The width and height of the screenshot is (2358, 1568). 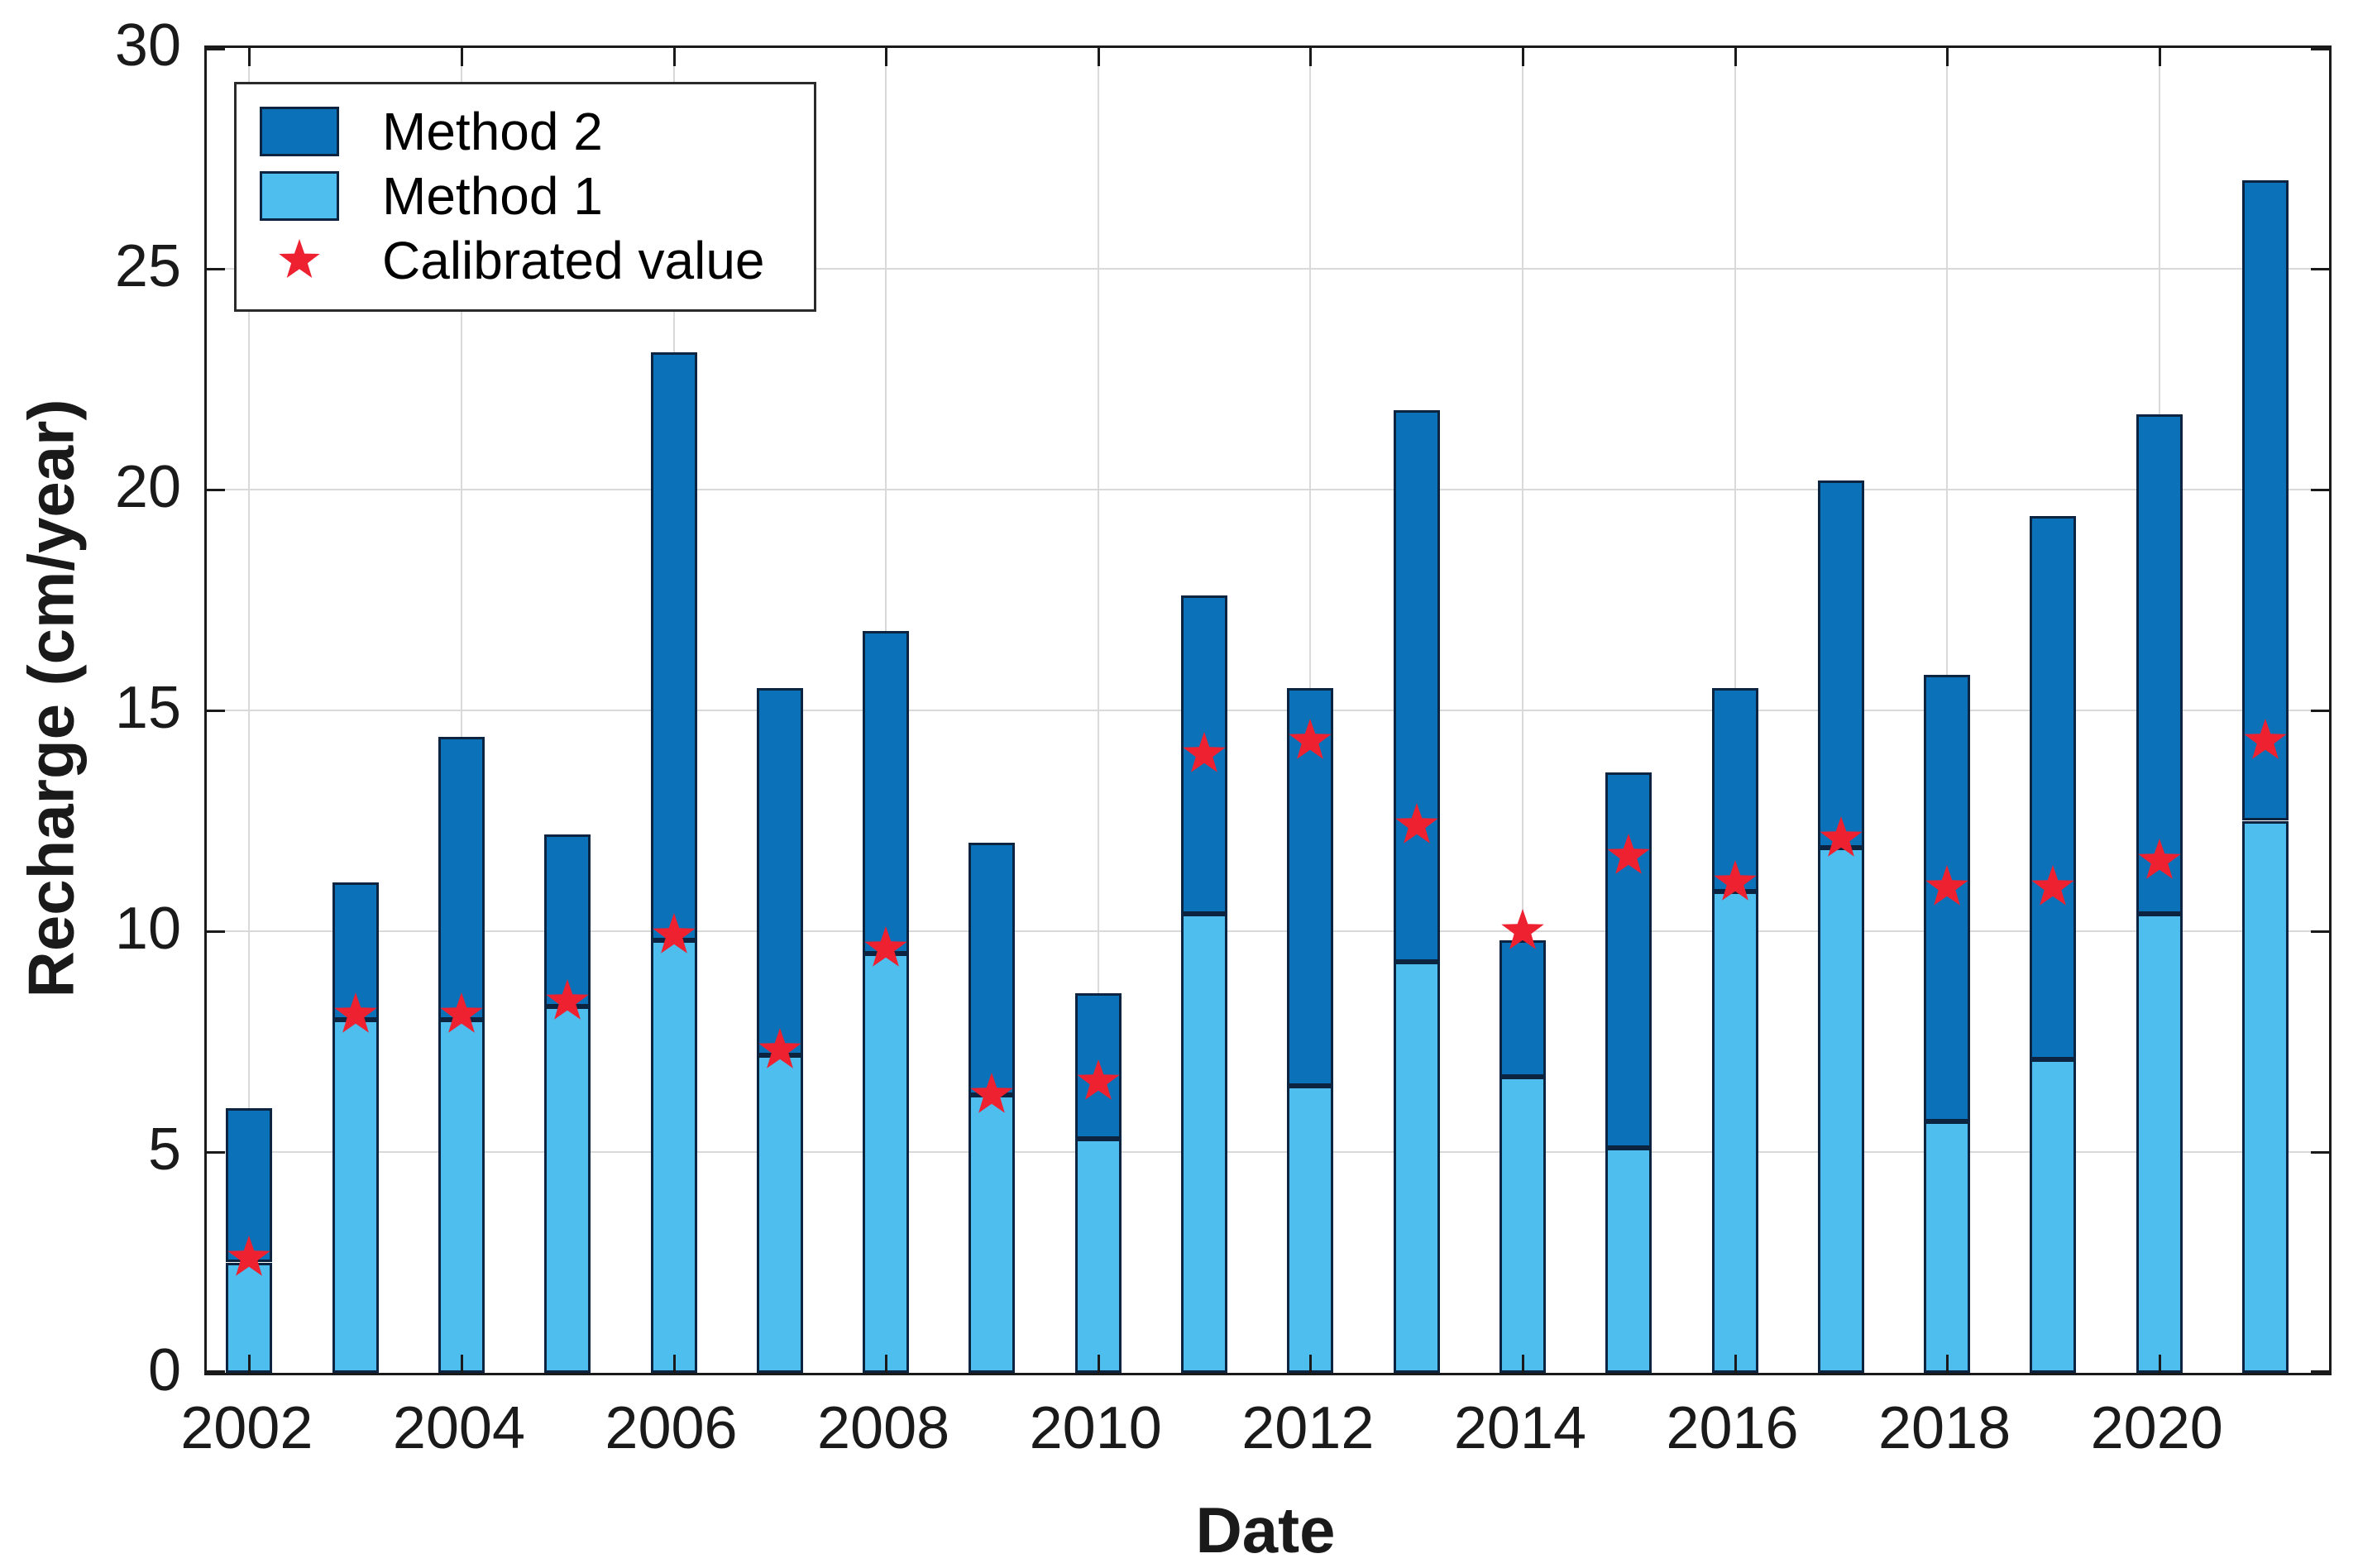 What do you see at coordinates (461, 1196) in the screenshot?
I see `bar-method1-2004` at bounding box center [461, 1196].